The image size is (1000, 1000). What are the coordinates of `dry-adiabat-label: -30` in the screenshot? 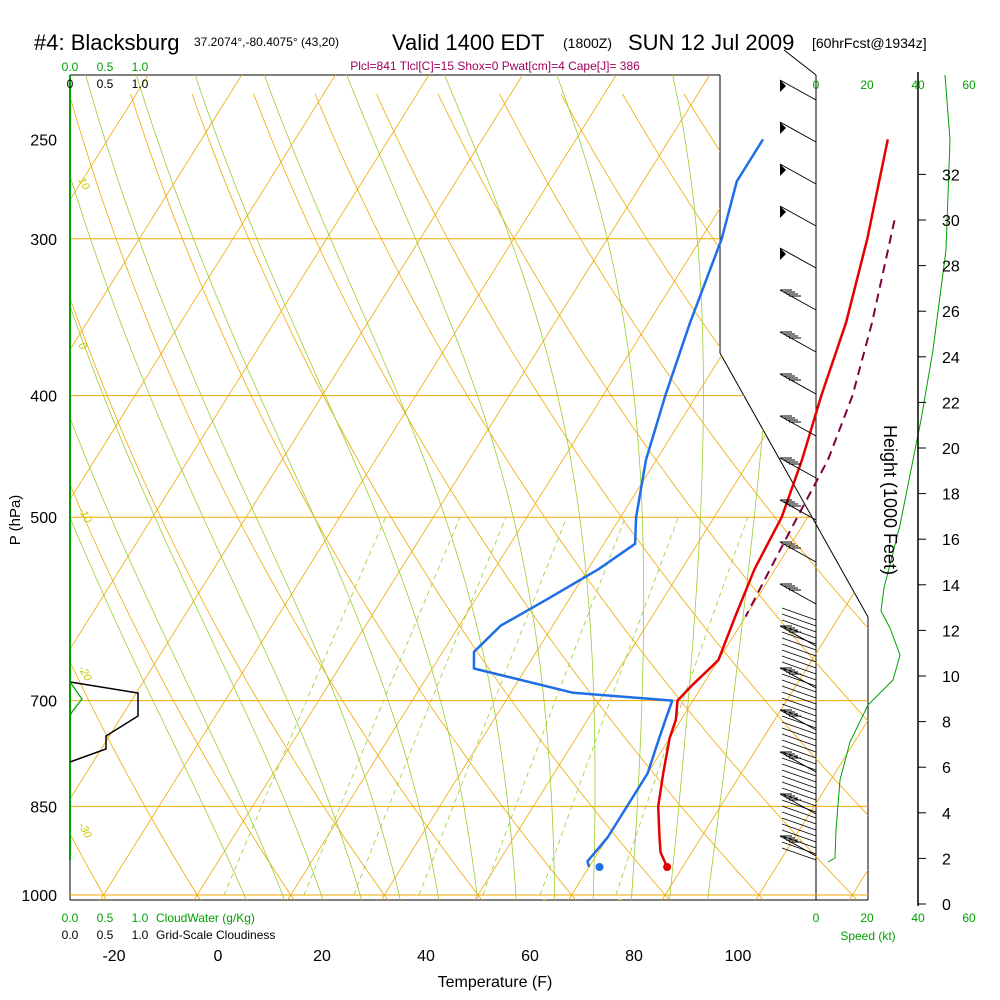 It's located at (84, 831).